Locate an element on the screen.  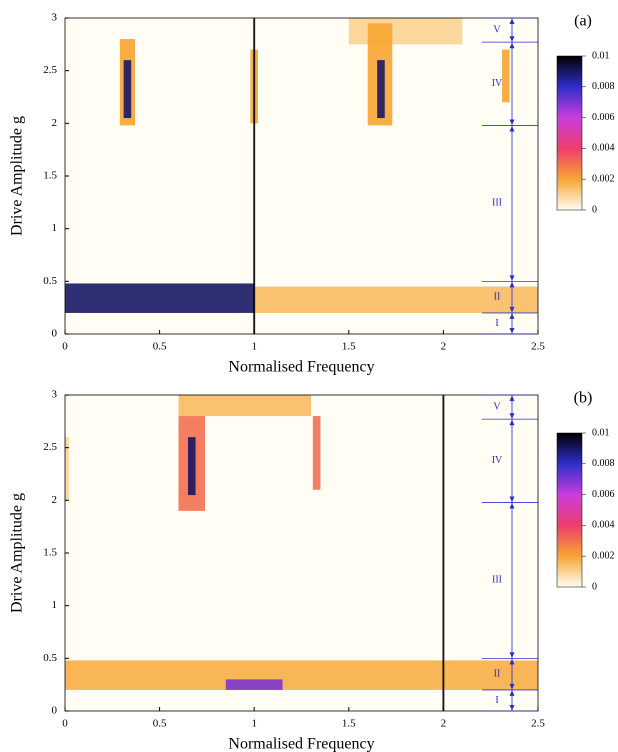
panel-label: (a) is located at coordinates (583, 21).